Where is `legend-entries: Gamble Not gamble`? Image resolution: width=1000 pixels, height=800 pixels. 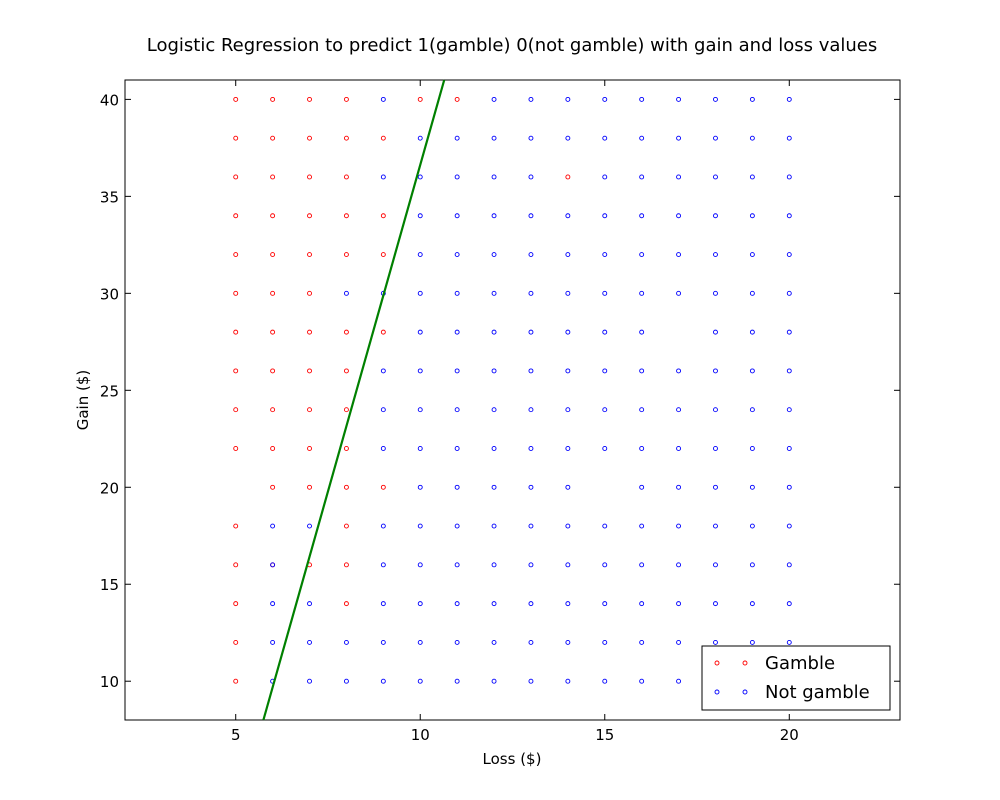 legend-entries: Gamble Not gamble is located at coordinates (792, 678).